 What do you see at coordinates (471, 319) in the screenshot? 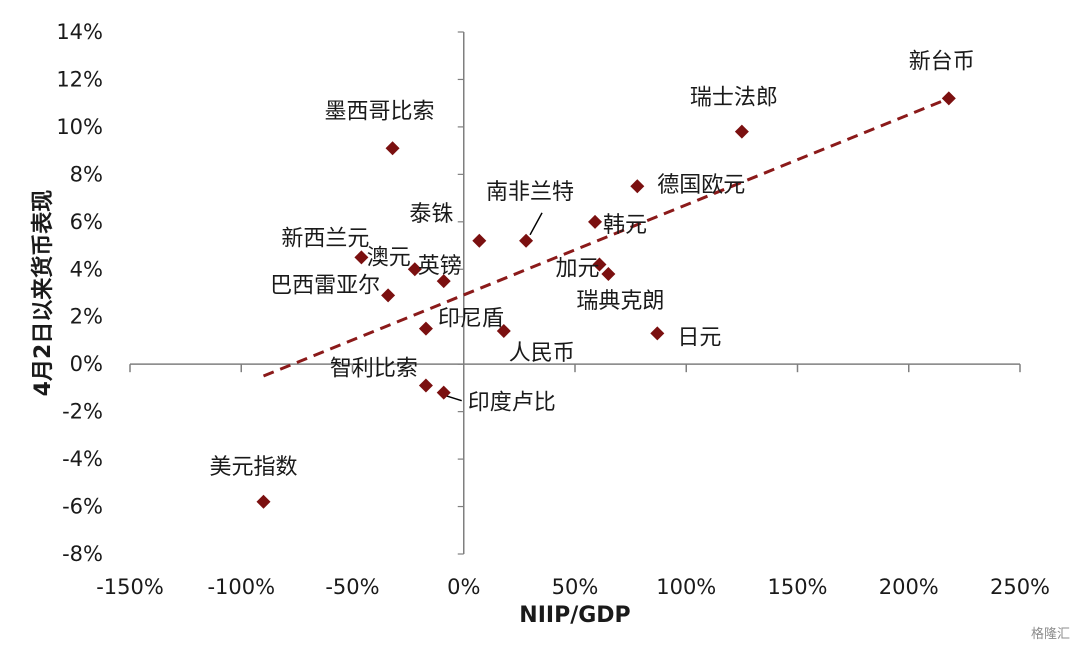
I see `point-label: 印尼盾` at bounding box center [471, 319].